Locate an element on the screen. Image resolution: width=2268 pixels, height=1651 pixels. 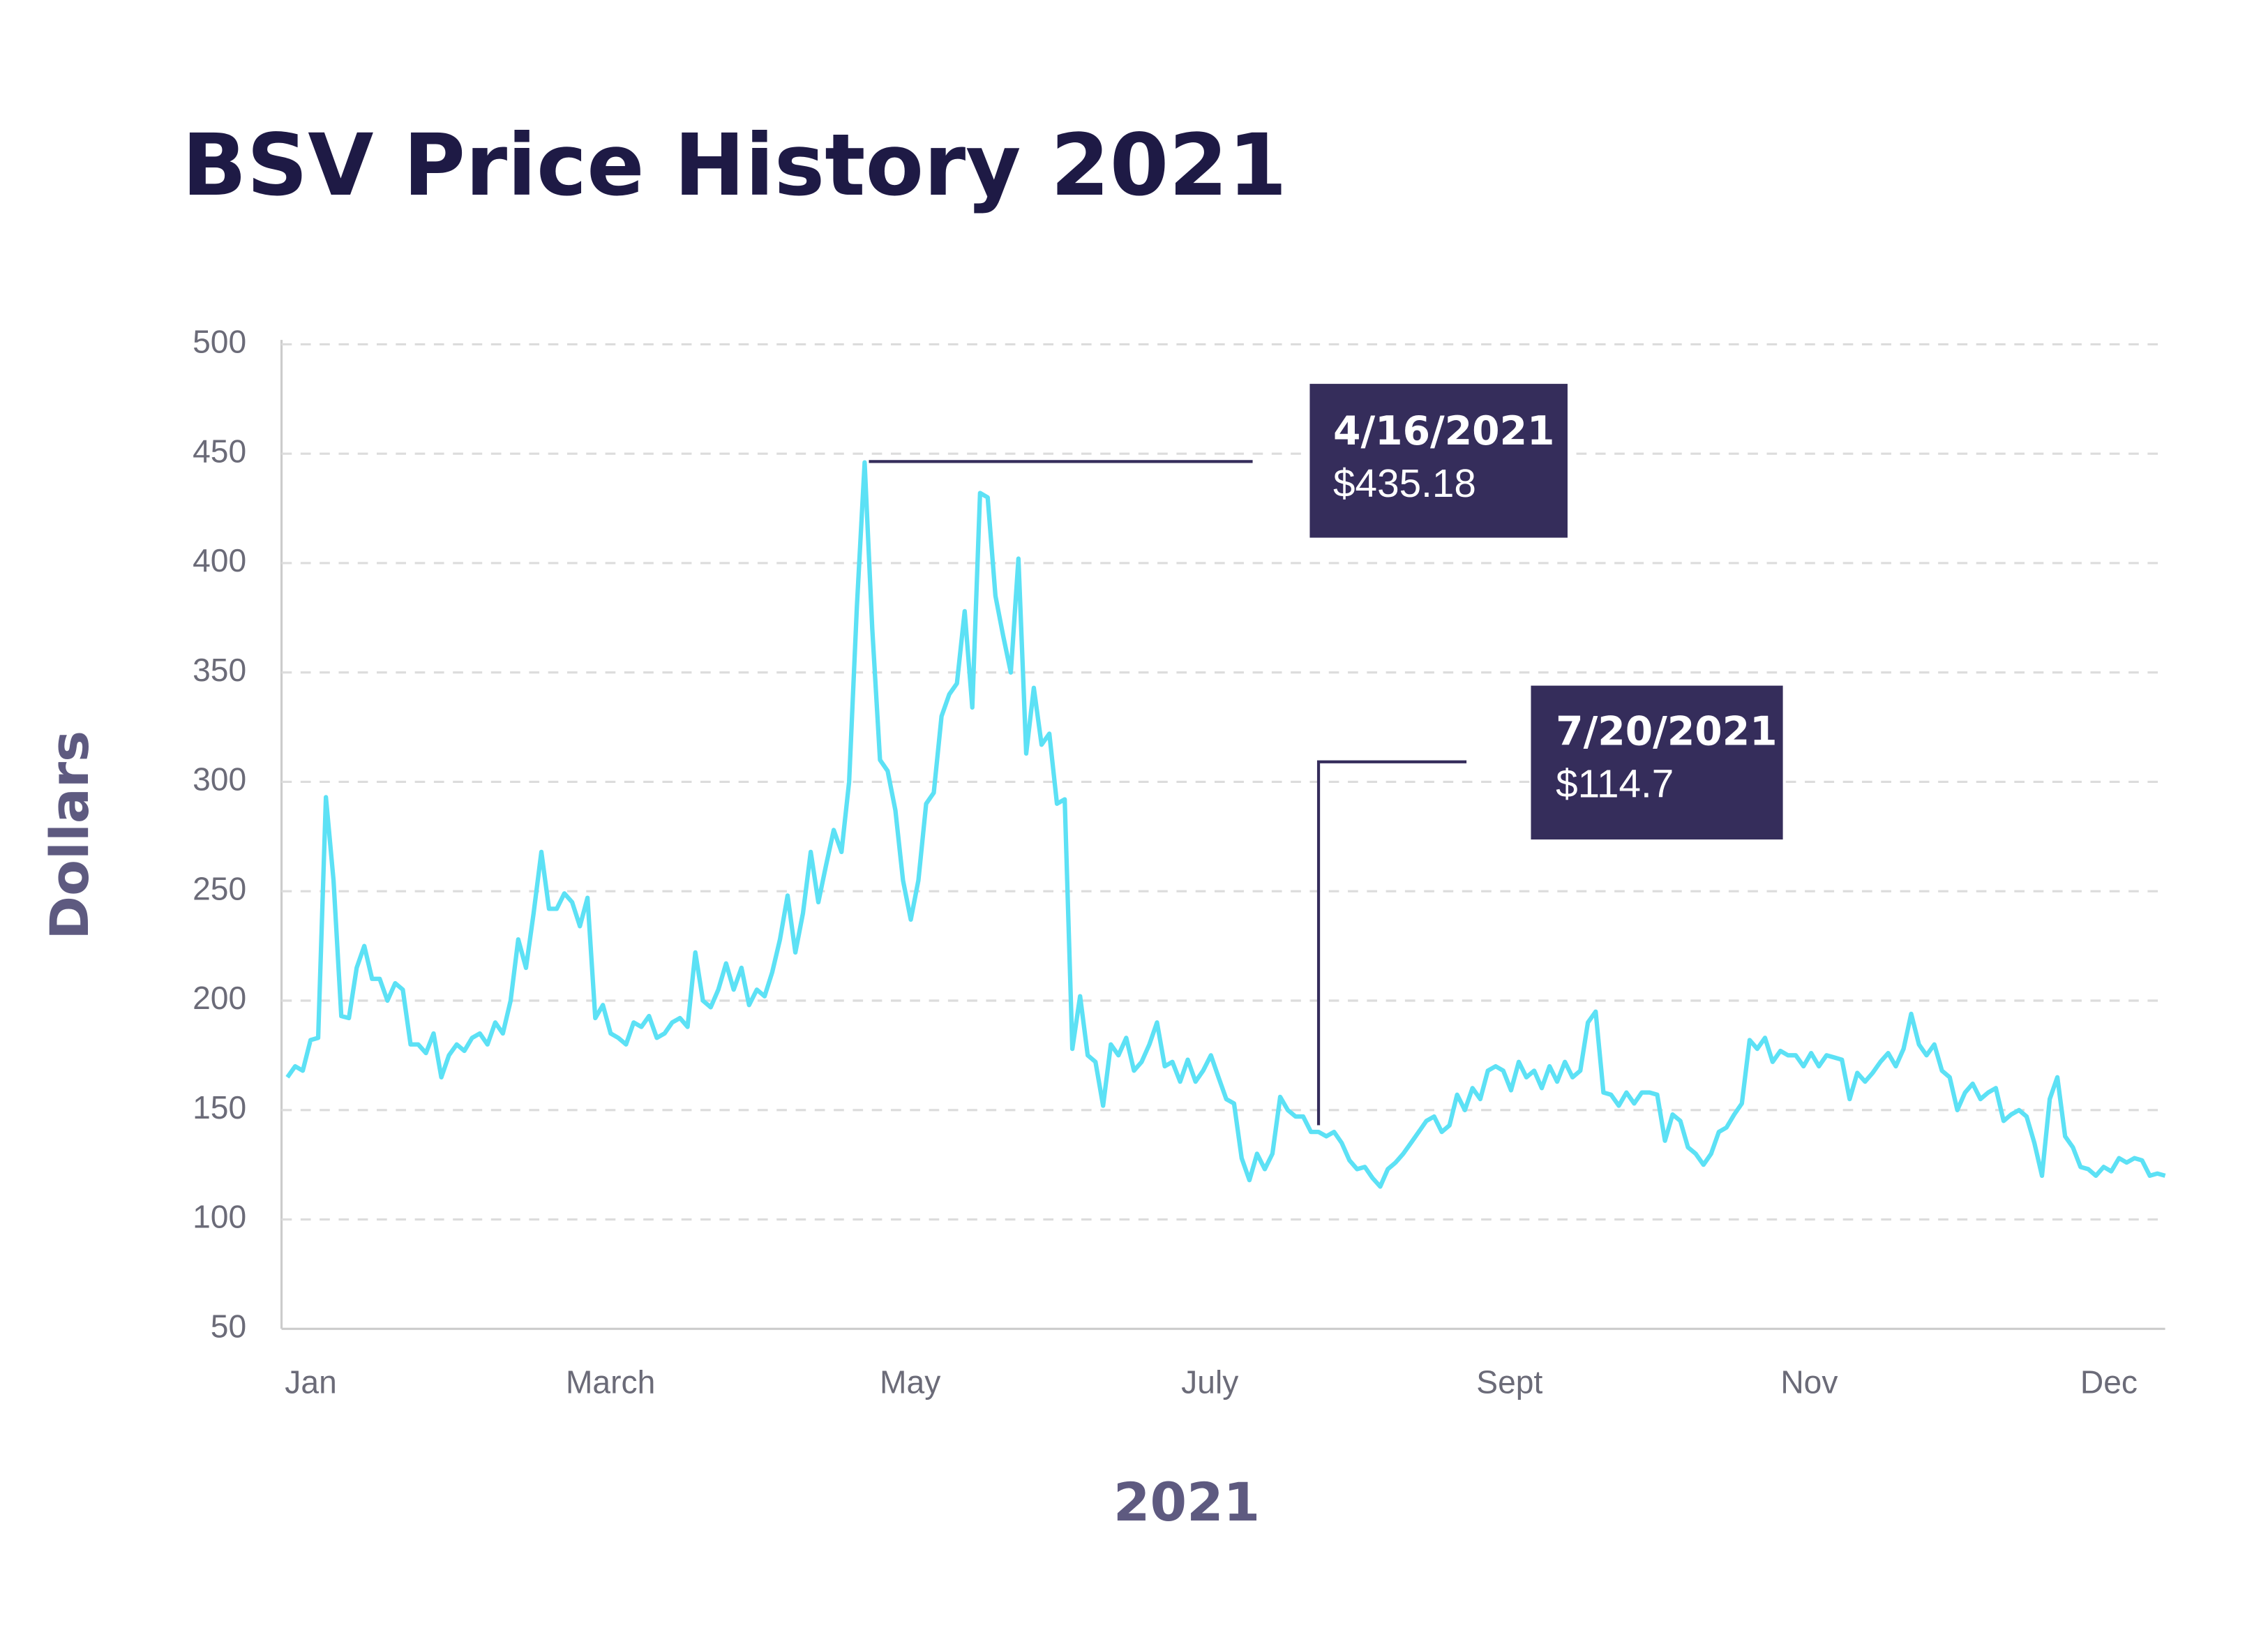
chart-title: BSV Price History 2021 is located at coordinates (735, 165).